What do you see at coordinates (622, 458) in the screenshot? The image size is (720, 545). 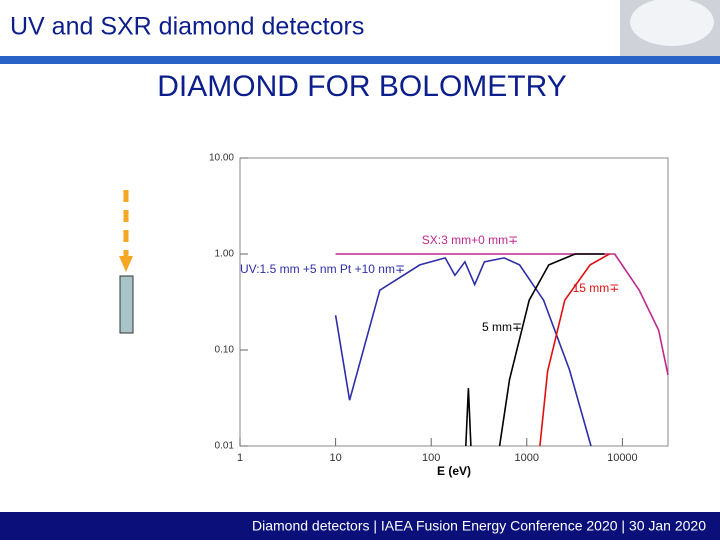 I see `x-tick-label: 10000` at bounding box center [622, 458].